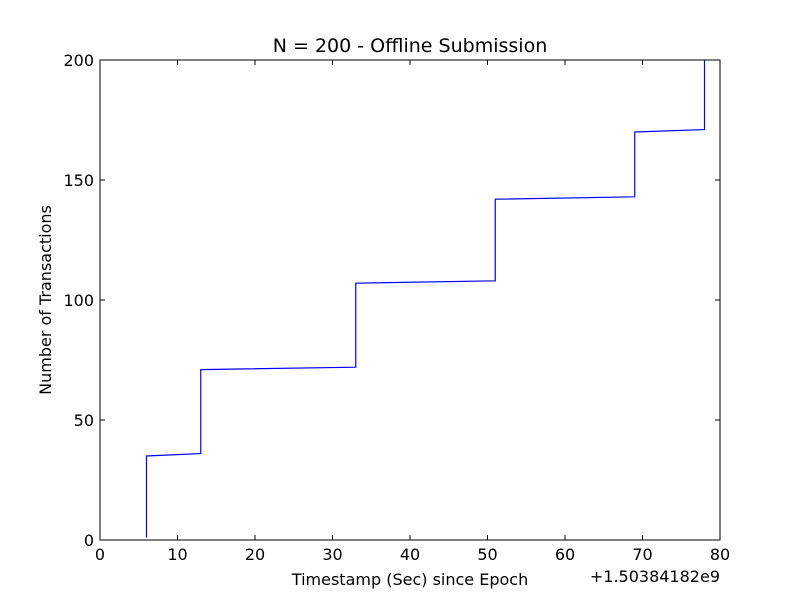 Image resolution: width=800 pixels, height=600 pixels. I want to click on x-tick-label: 0, so click(100, 554).